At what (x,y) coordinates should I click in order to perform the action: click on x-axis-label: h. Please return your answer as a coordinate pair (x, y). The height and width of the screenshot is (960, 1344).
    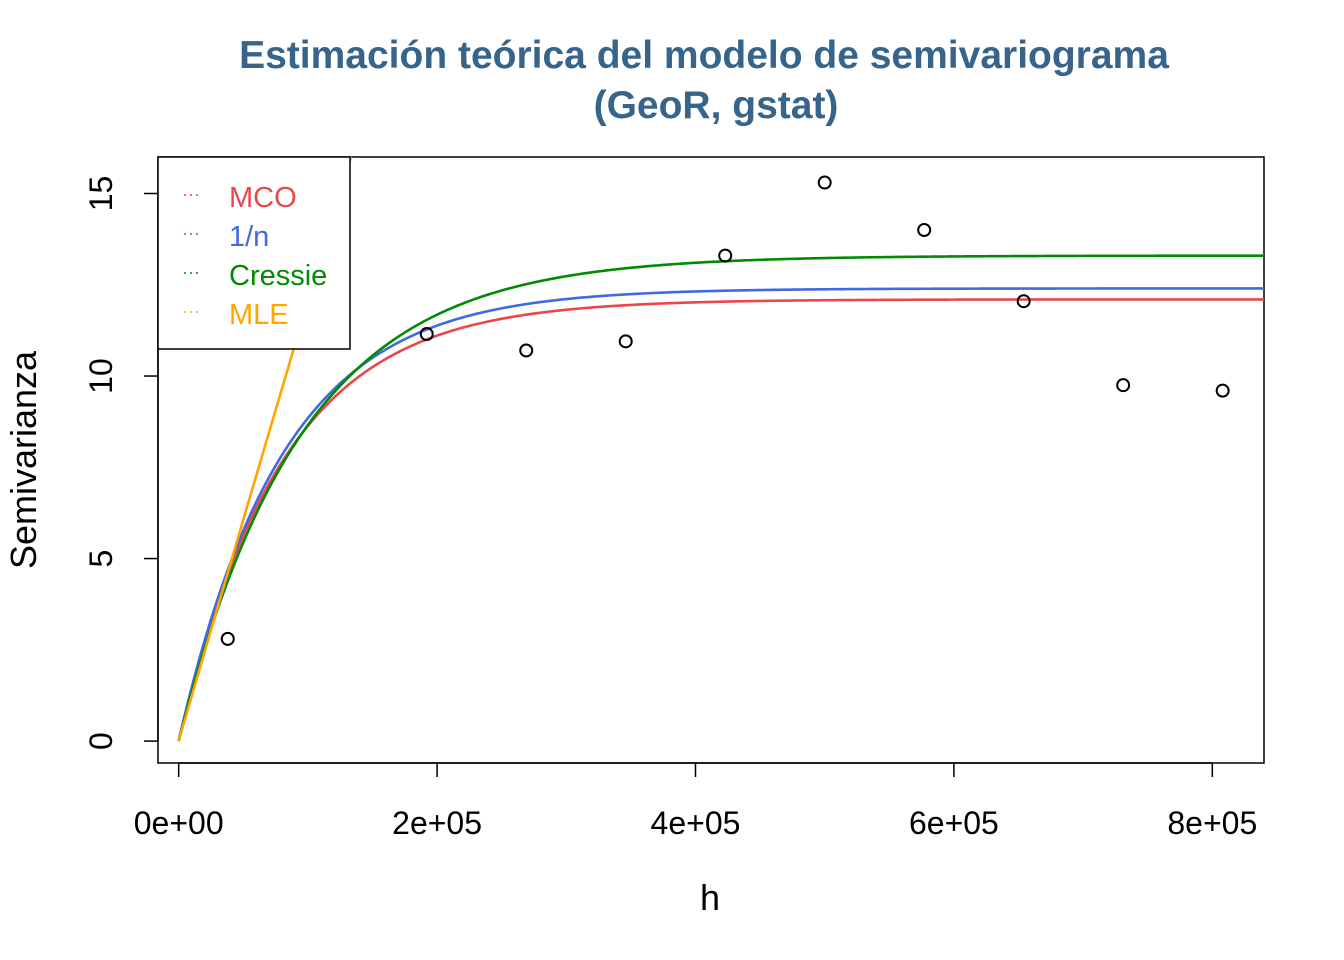
    Looking at the image, I should click on (710, 897).